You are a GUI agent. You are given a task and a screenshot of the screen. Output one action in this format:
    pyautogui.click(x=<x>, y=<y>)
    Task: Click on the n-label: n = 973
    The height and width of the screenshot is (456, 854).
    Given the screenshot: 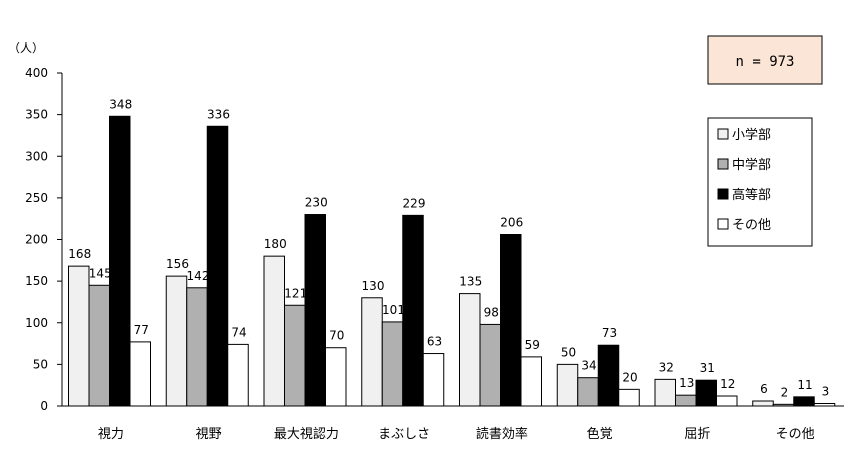 What is the action you would take?
    pyautogui.click(x=764, y=62)
    